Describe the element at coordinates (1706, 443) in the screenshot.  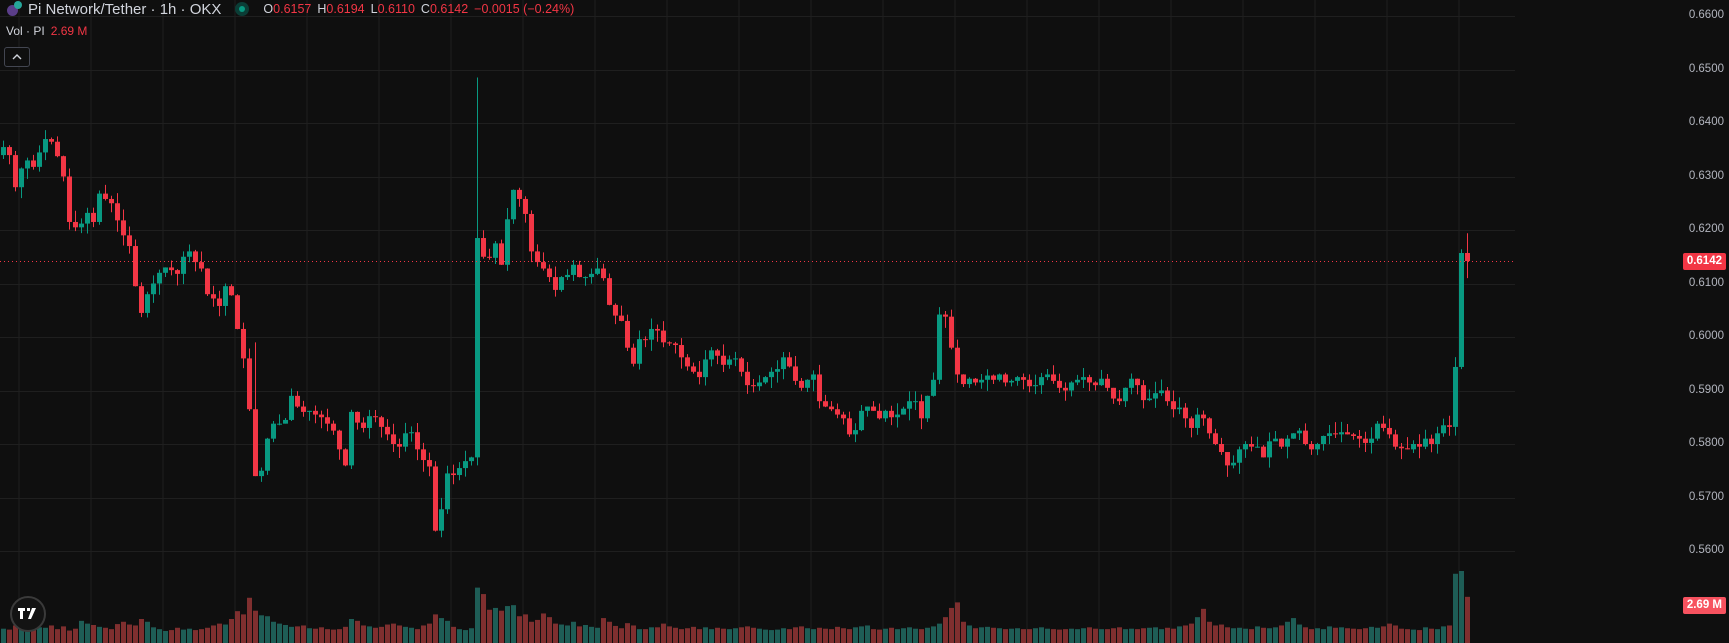
I see `price-tick-label: 0.5800` at that location.